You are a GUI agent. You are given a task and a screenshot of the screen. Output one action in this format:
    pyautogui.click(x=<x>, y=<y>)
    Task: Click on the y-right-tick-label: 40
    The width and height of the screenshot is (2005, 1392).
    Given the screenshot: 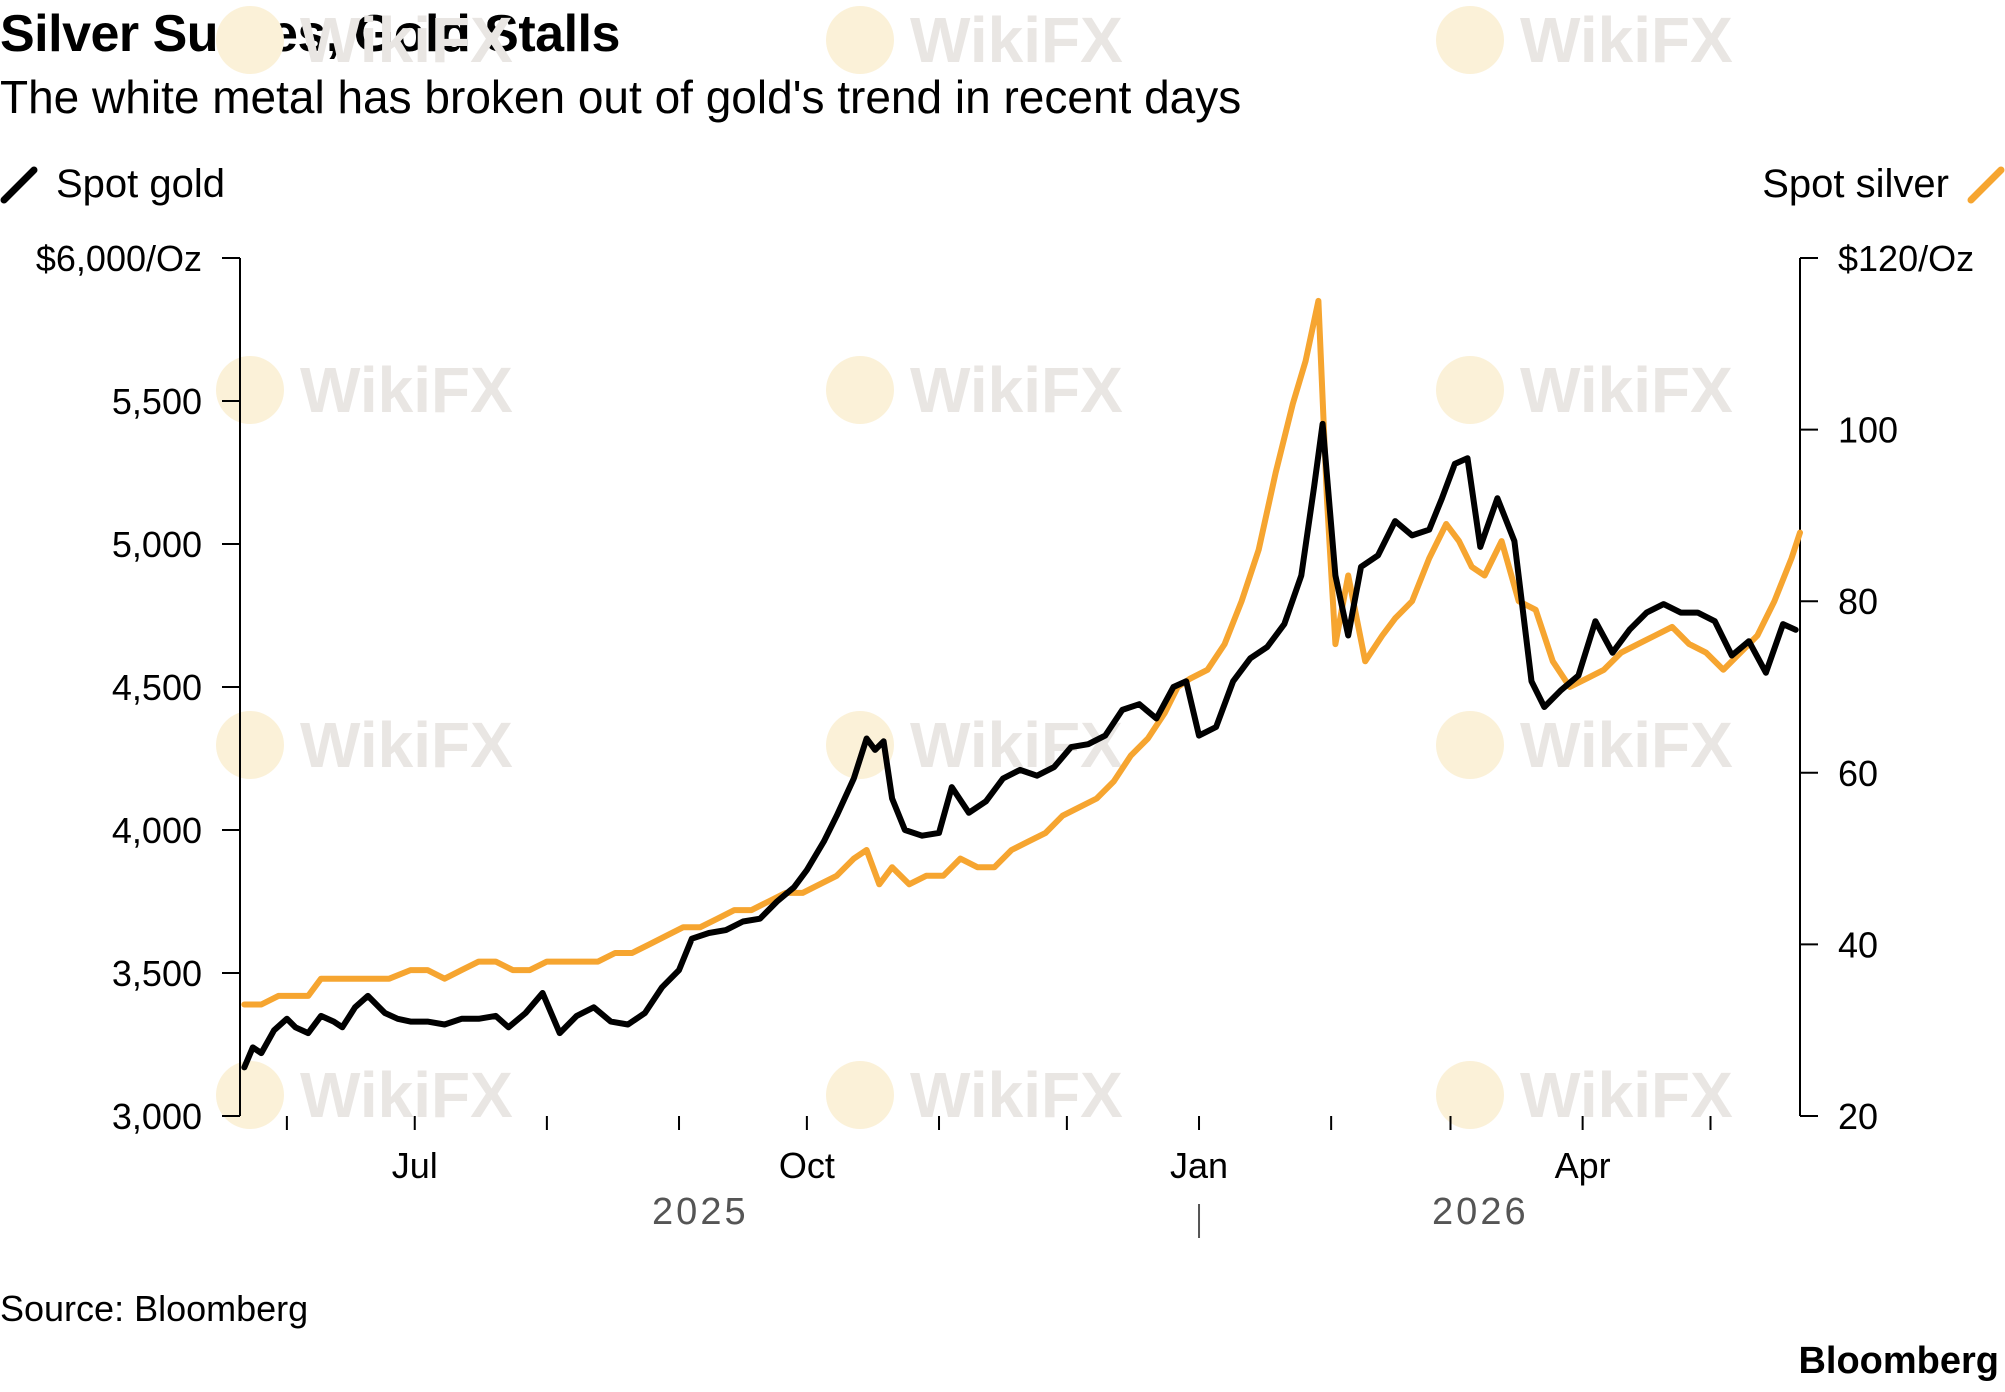 What is the action you would take?
    pyautogui.click(x=1858, y=944)
    